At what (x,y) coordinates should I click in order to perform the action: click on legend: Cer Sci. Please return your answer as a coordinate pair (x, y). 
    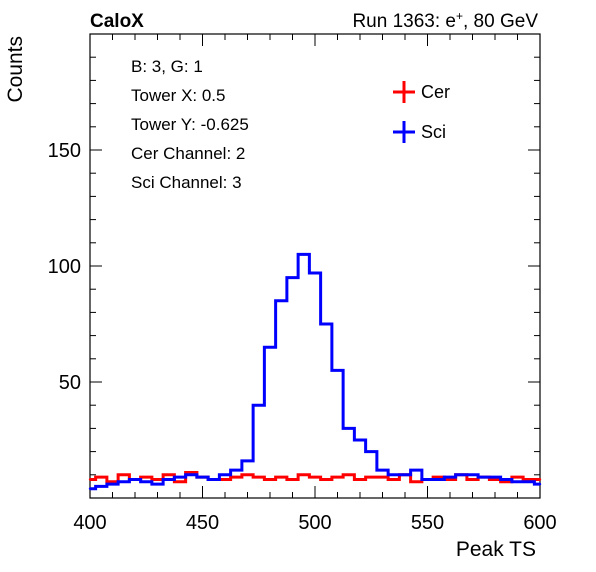
    Looking at the image, I should click on (421, 112).